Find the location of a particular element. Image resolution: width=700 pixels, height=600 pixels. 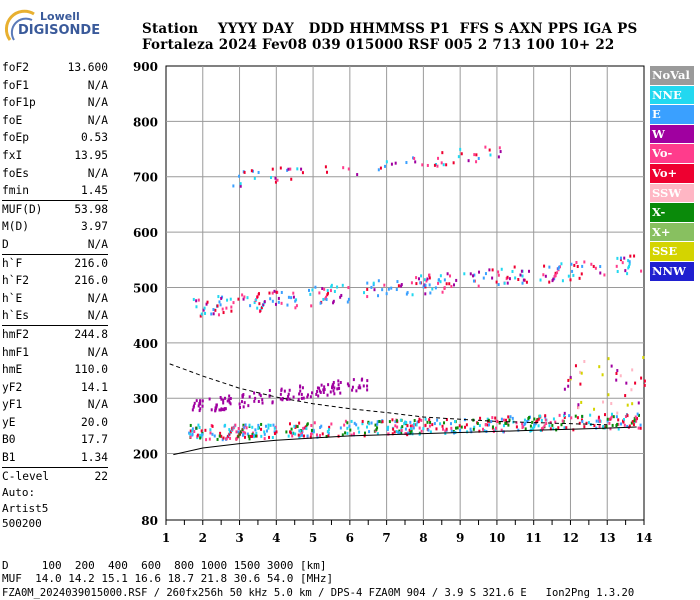

param-value: 216.0 is located at coordinates (91, 263).